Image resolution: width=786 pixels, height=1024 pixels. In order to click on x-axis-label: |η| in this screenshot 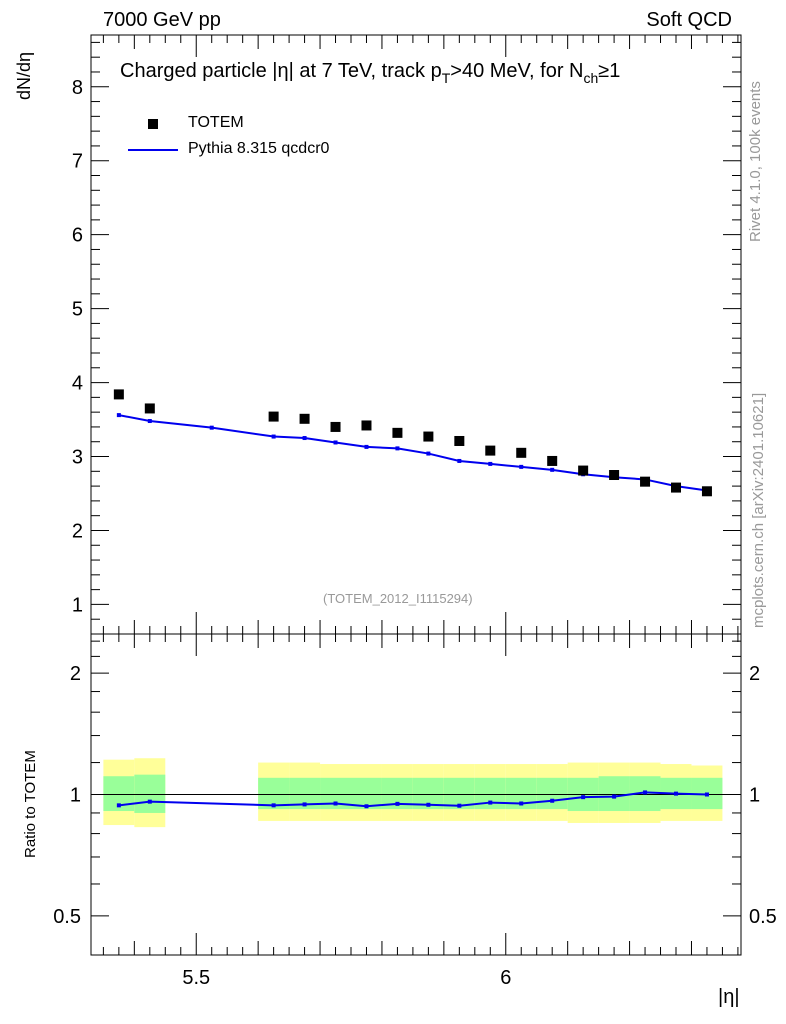, I will do `click(729, 997)`.